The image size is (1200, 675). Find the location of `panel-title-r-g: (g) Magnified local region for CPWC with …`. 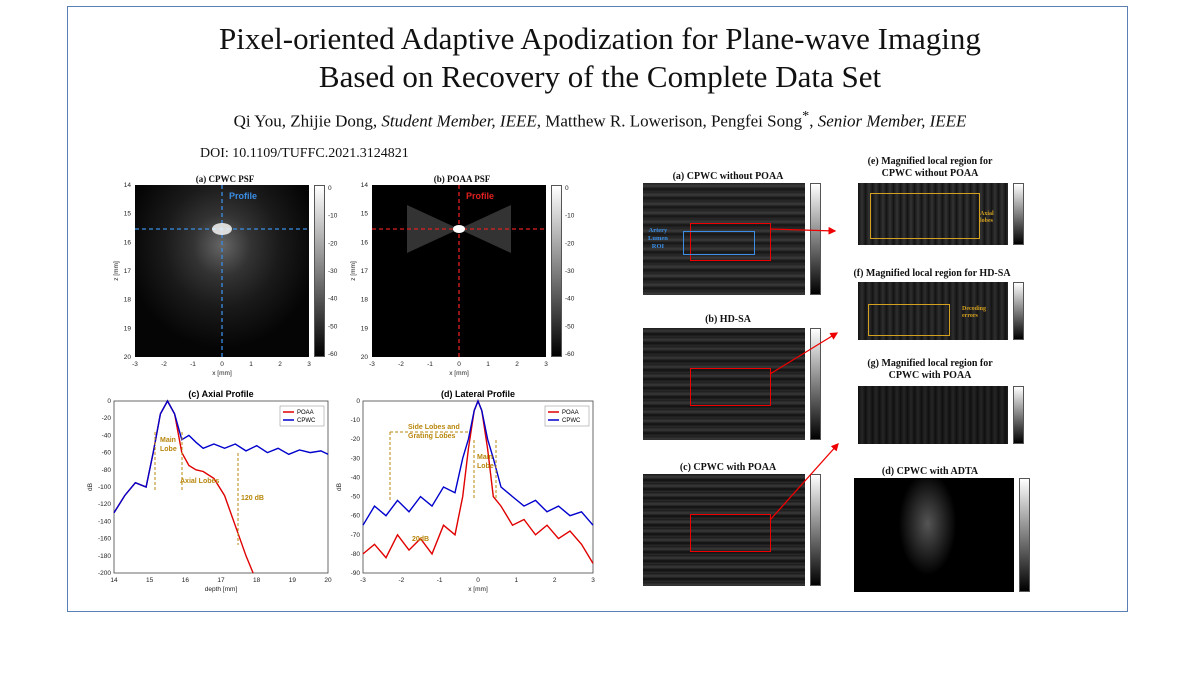

panel-title-r-g: (g) Magnified local region for CPWC with … is located at coordinates (930, 370).